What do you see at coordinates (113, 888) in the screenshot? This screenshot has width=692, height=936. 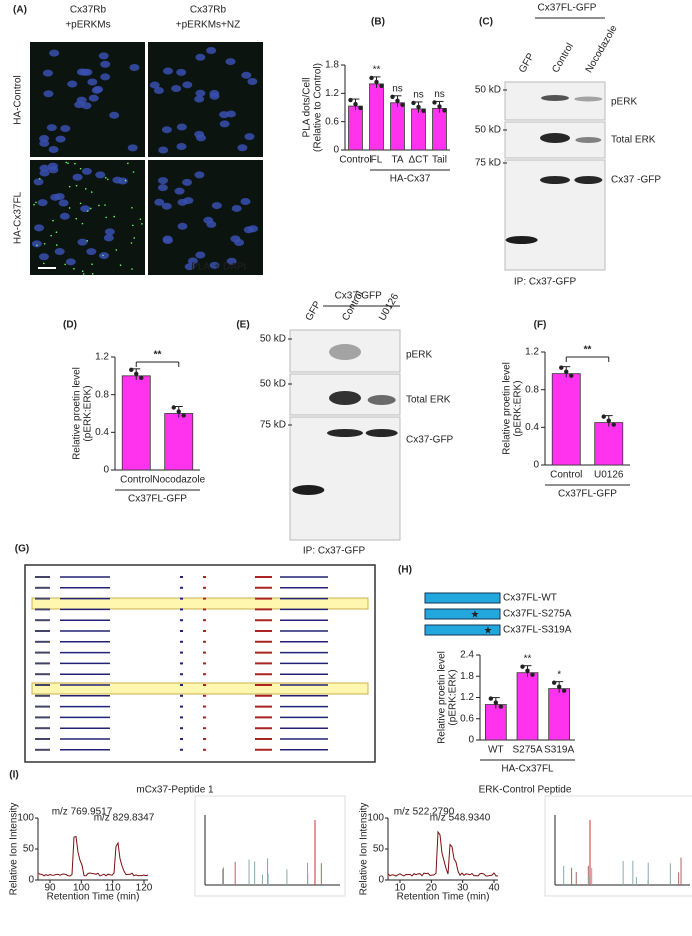 I see `x-tick-label: 110` at bounding box center [113, 888].